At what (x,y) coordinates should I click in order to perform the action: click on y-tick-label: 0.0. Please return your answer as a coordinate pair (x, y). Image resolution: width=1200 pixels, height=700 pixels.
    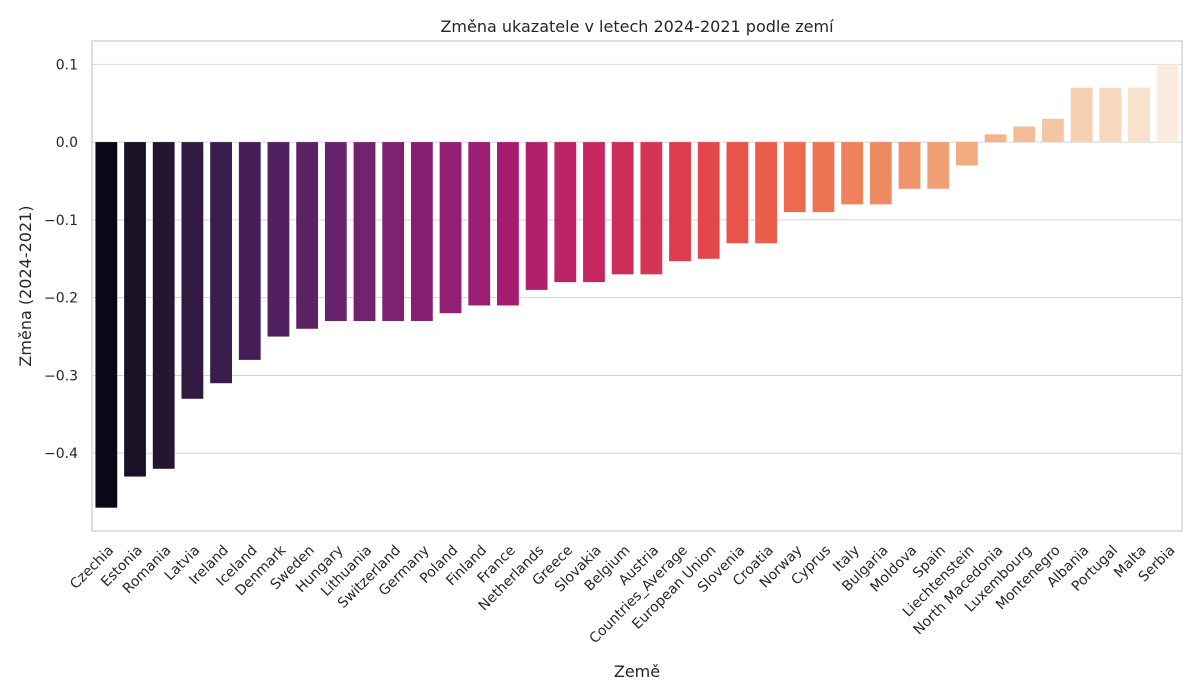
    Looking at the image, I should click on (67, 143).